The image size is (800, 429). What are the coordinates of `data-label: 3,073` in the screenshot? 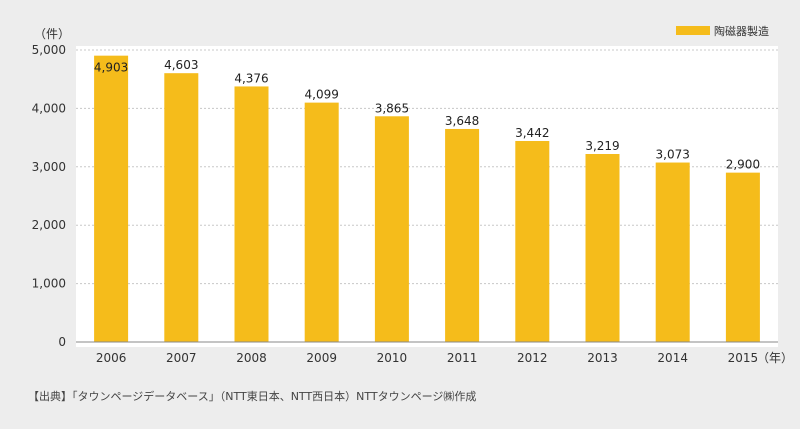 It's located at (673, 155).